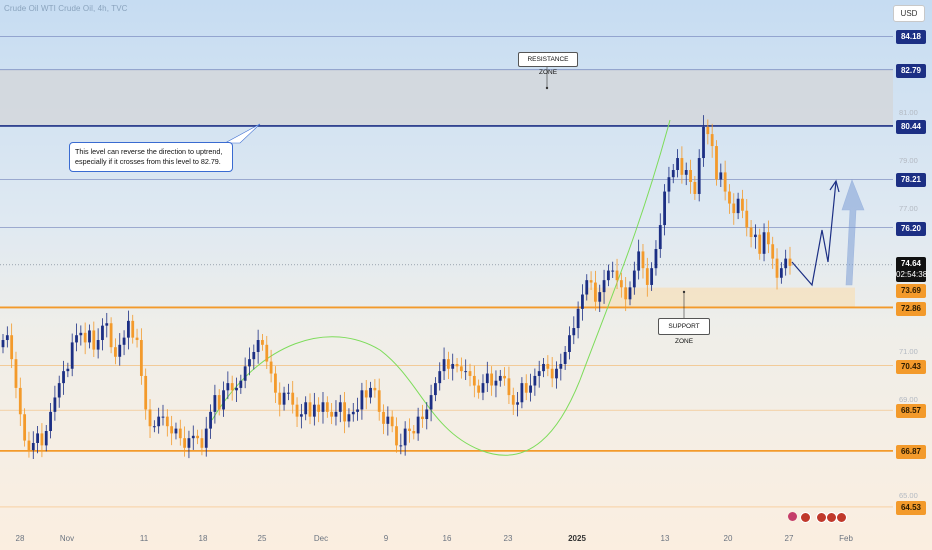  What do you see at coordinates (792, 516) in the screenshot?
I see `event-icon` at bounding box center [792, 516].